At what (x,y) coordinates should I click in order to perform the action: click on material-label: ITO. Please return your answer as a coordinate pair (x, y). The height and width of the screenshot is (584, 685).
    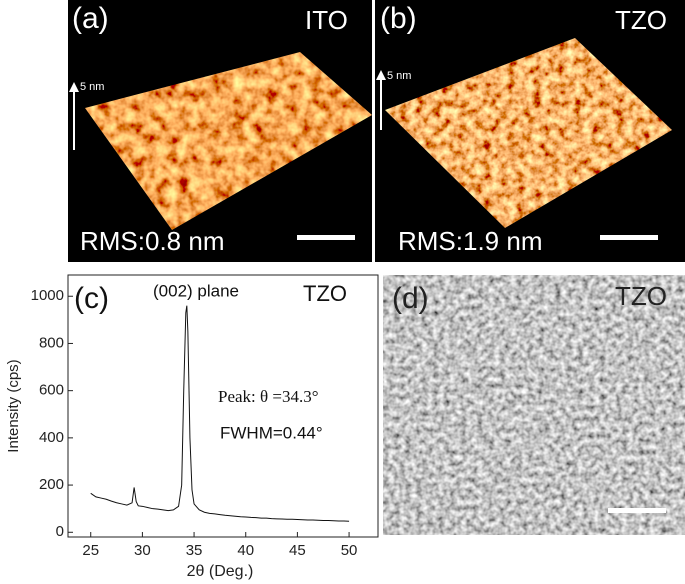
    Looking at the image, I should click on (326, 20).